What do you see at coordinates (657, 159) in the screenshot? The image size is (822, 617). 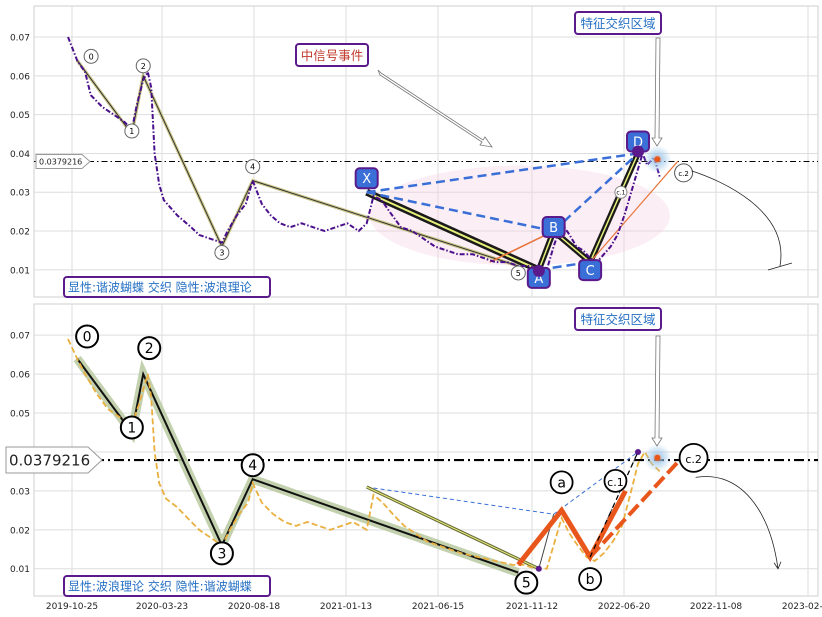 I see `feature-point` at bounding box center [657, 159].